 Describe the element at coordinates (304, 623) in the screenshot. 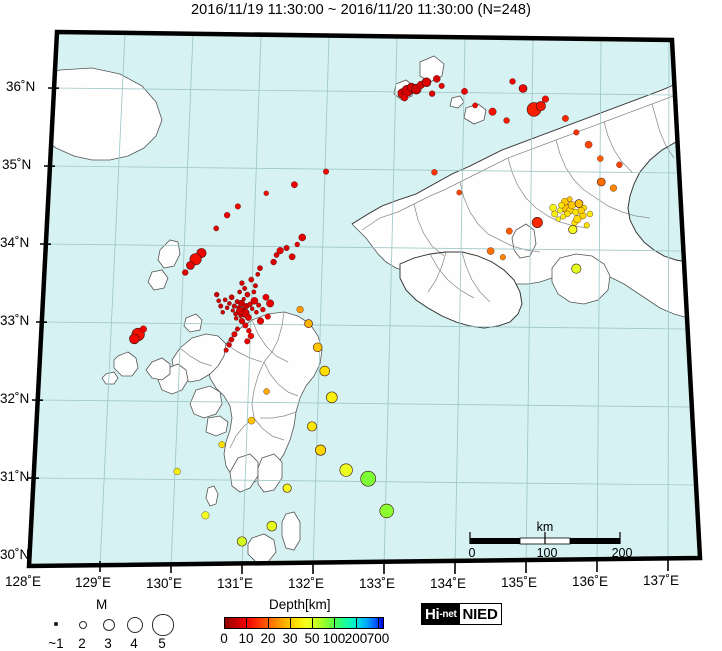

I see `depth-colorbar` at that location.